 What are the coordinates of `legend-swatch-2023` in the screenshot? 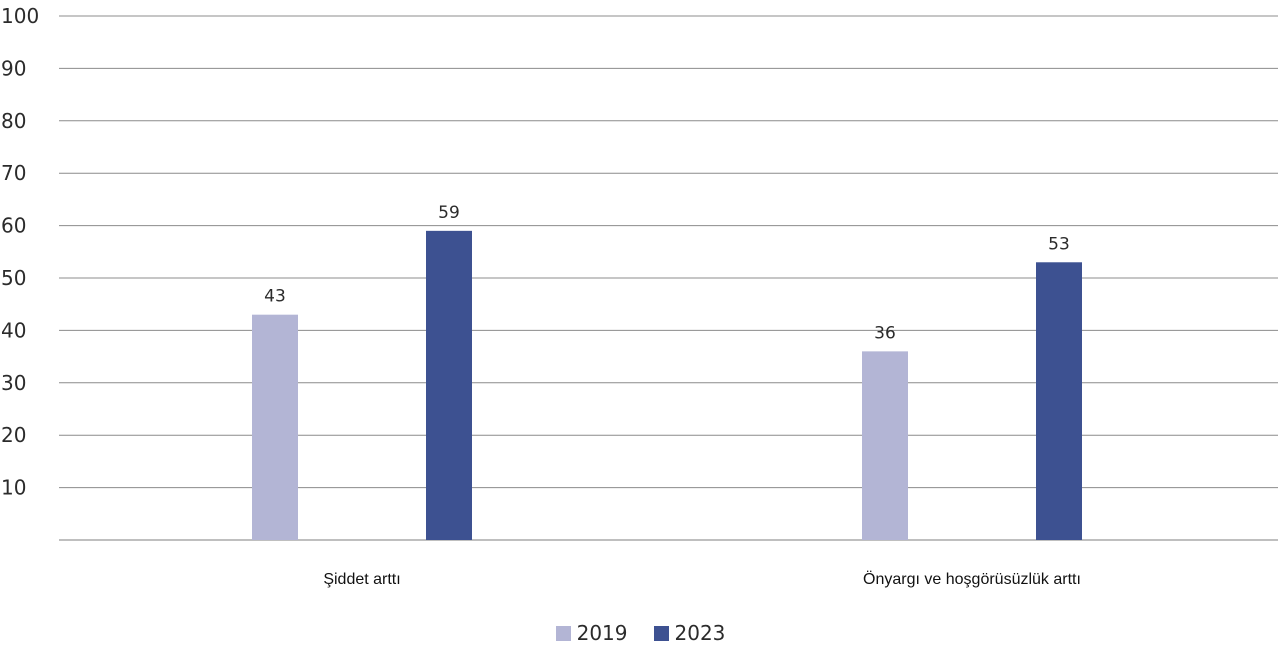 It's located at (661, 633).